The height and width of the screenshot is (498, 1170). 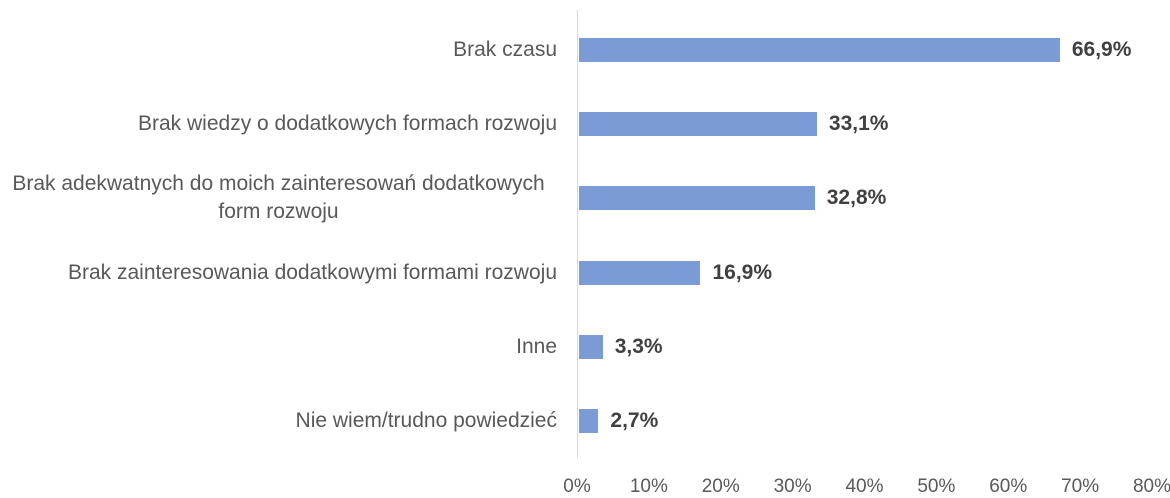 What do you see at coordinates (577, 486) in the screenshot?
I see `x-tick-label: 0%` at bounding box center [577, 486].